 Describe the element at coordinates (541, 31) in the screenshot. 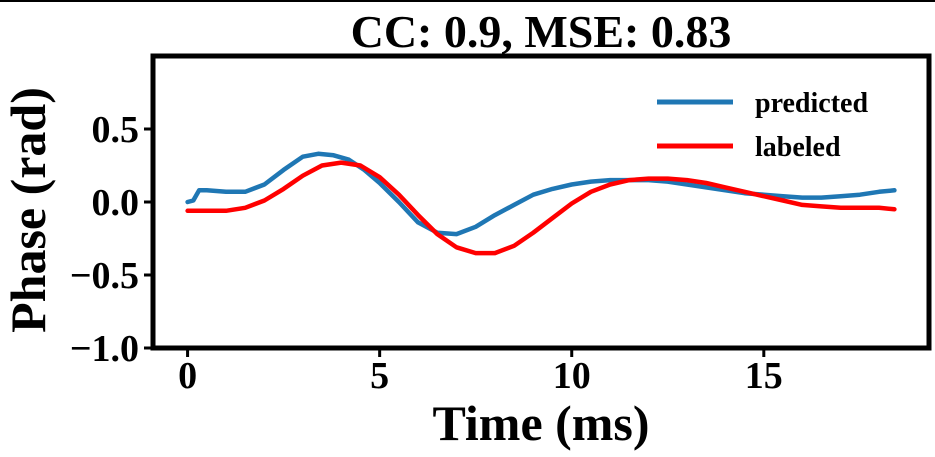

I see `chart-title: CC: 0.9, MSE: 0.83` at that location.